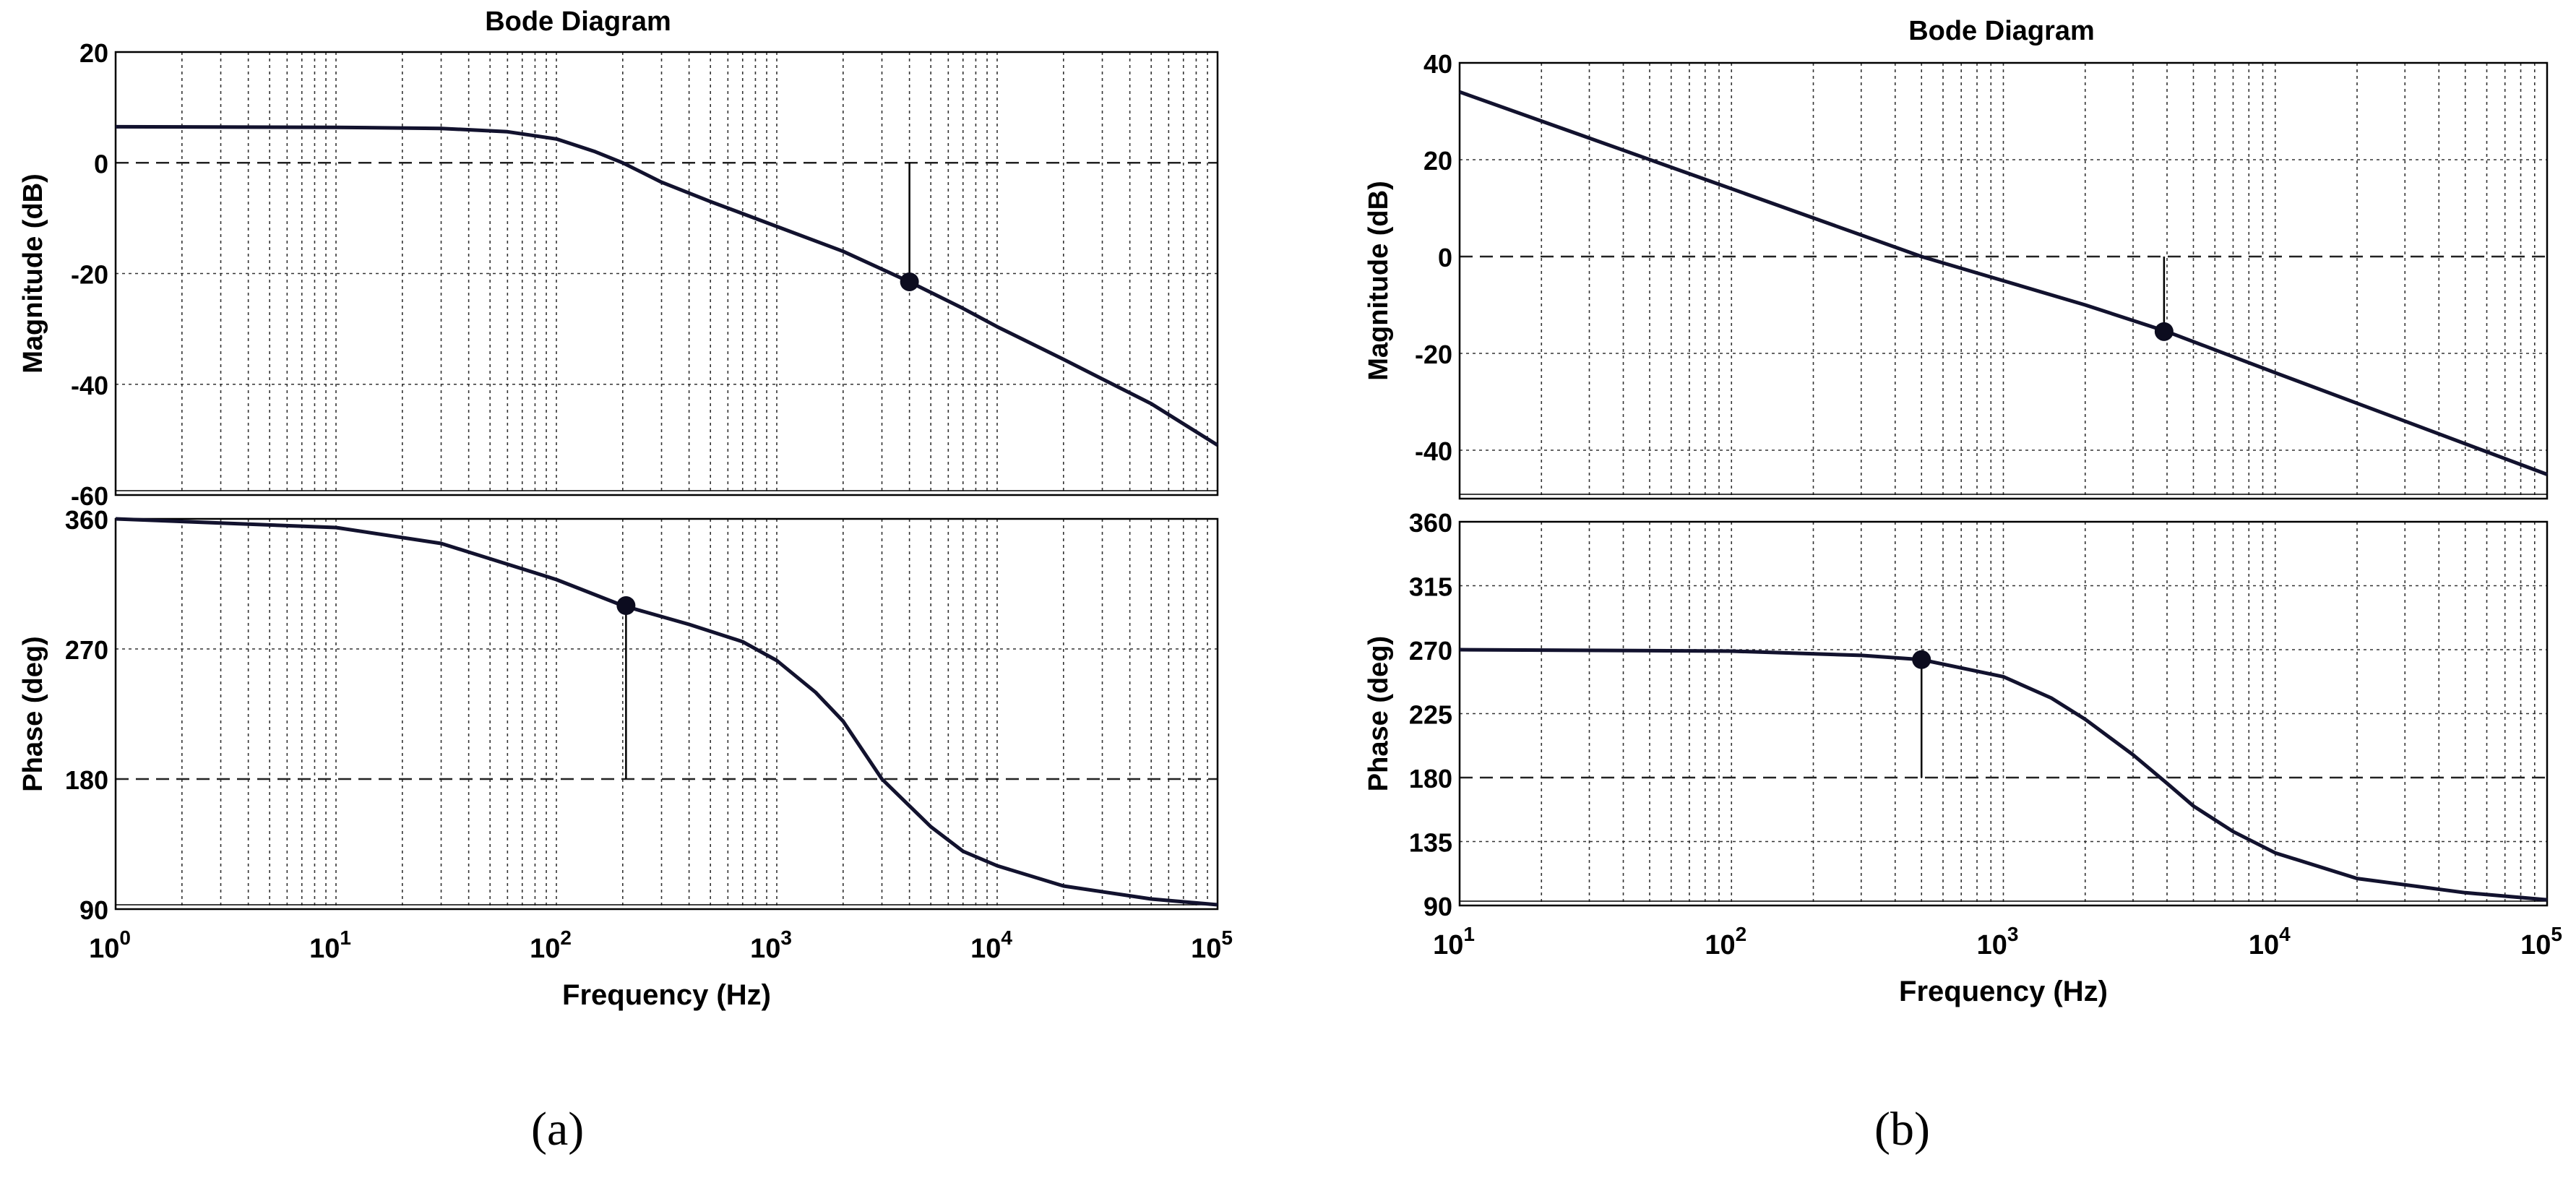 The height and width of the screenshot is (1183, 2576). Describe the element at coordinates (1430, 523) in the screenshot. I see `panel-b-phase-ytick-label: 360` at that location.